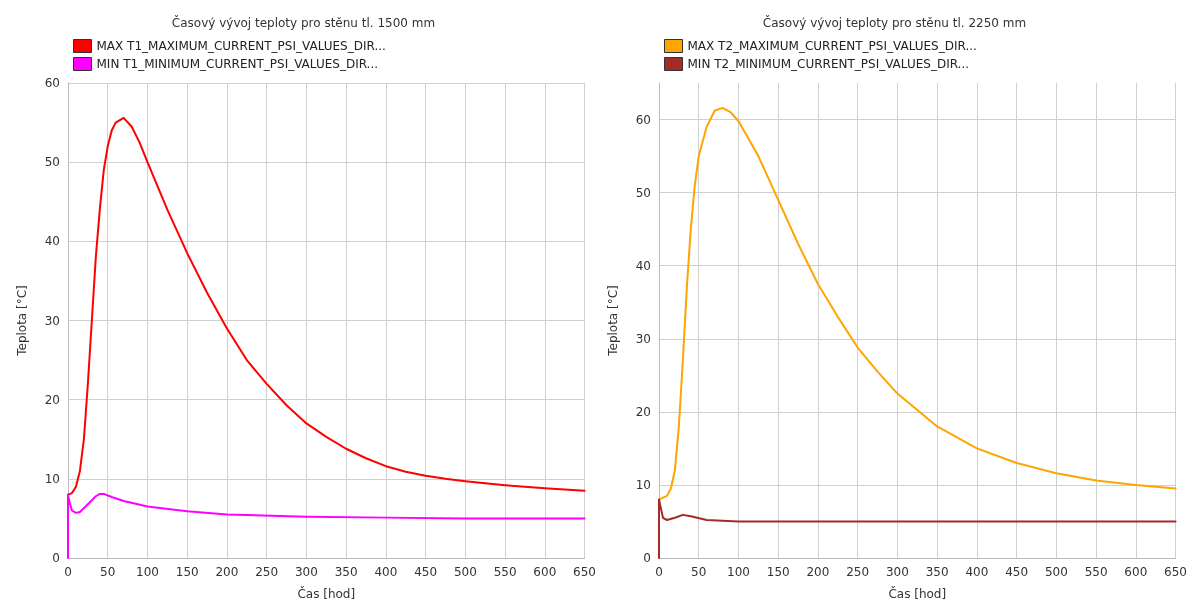 This screenshot has height=609, width=1198. Describe the element at coordinates (303, 22) in the screenshot. I see `chart-title: Časový vývoj teploty pro stěnu tl. 1500 mm` at that location.